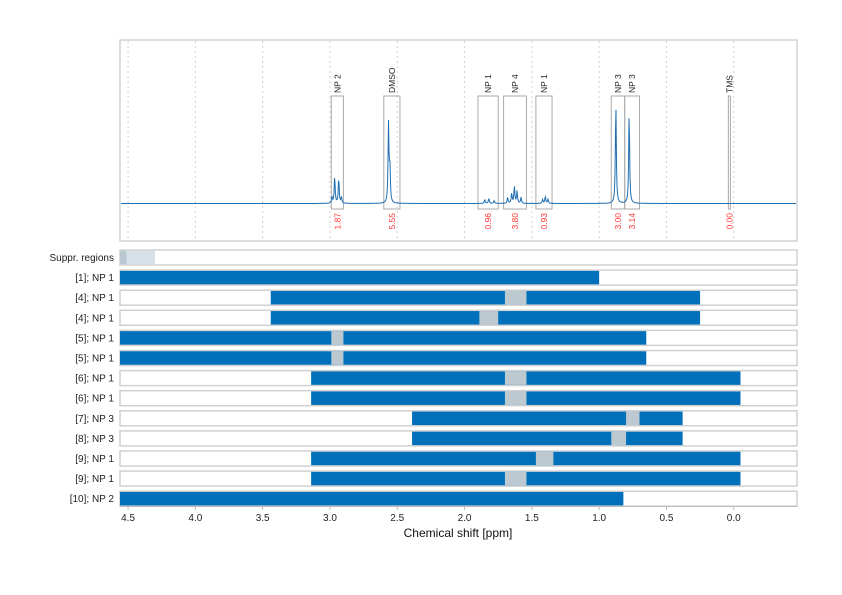 The image size is (842, 595). I want to click on x-tick-label: 1.5, so click(532, 518).